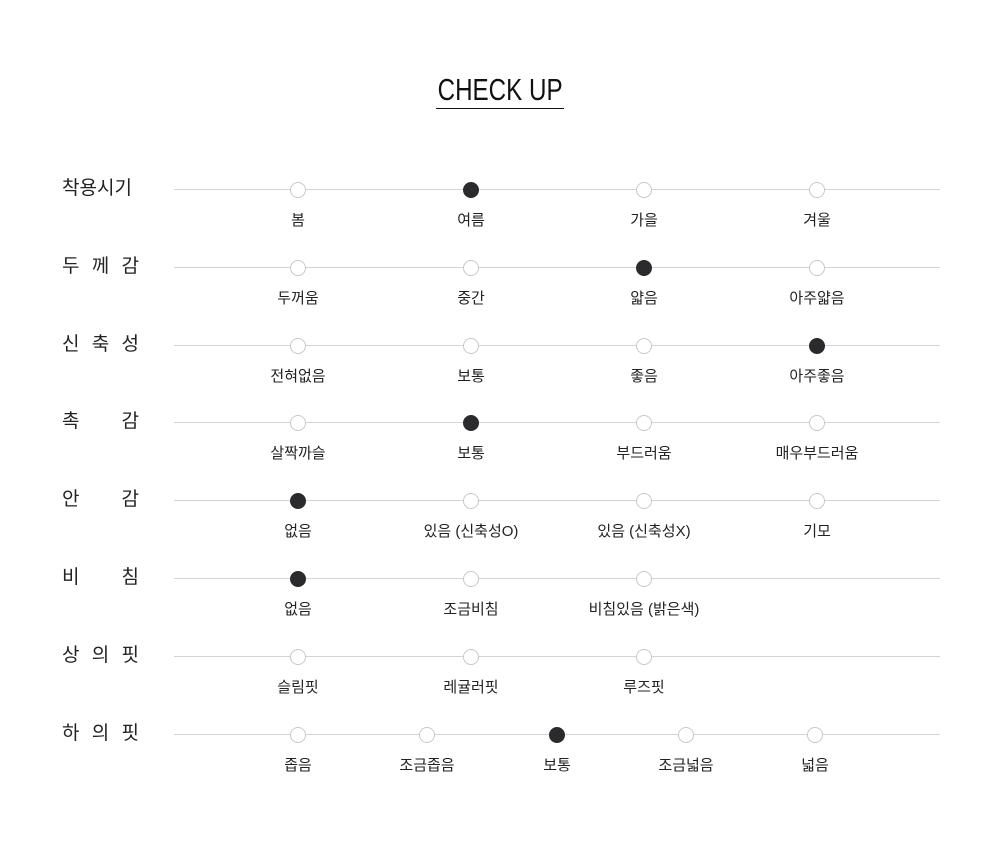  I want to click on option-label: 비침있음 (밝은색), so click(644, 609).